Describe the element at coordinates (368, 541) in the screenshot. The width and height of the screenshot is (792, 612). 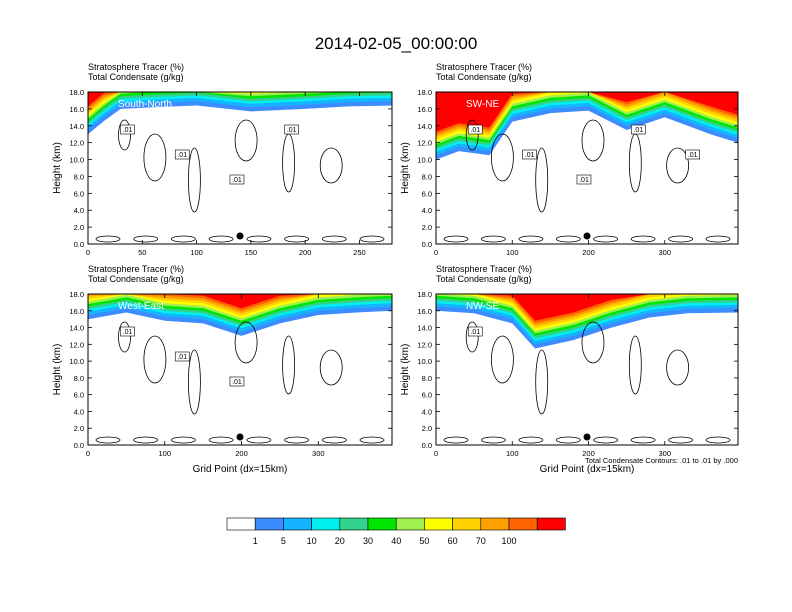
I see `colorbar-label: 30` at that location.